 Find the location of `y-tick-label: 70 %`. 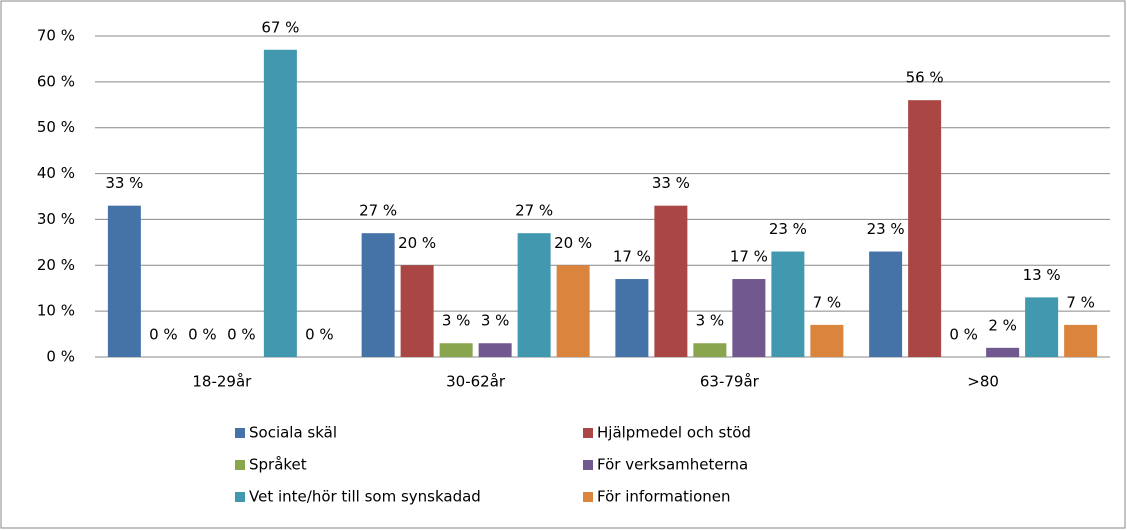

y-tick-label: 70 % is located at coordinates (56, 36).